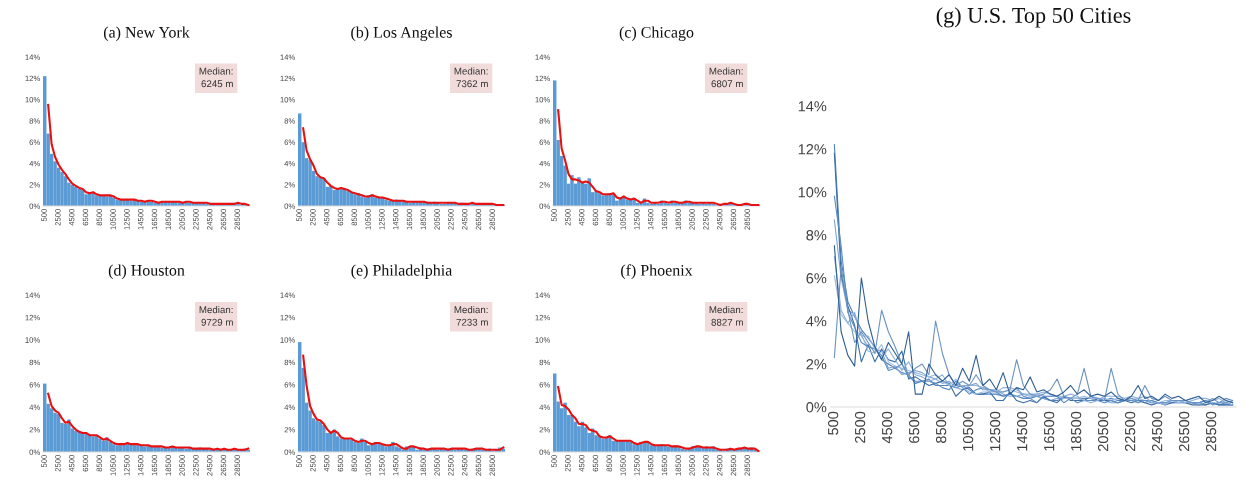 The image size is (1246, 485). What do you see at coordinates (816, 364) in the screenshot?
I see `y-tick-label: 2%` at bounding box center [816, 364].